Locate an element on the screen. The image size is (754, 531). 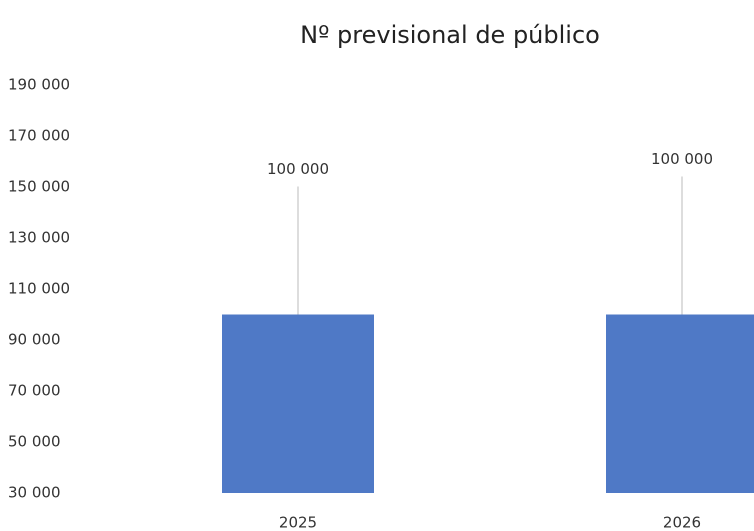
x-tick-label: 2026 is located at coordinates (682, 522).